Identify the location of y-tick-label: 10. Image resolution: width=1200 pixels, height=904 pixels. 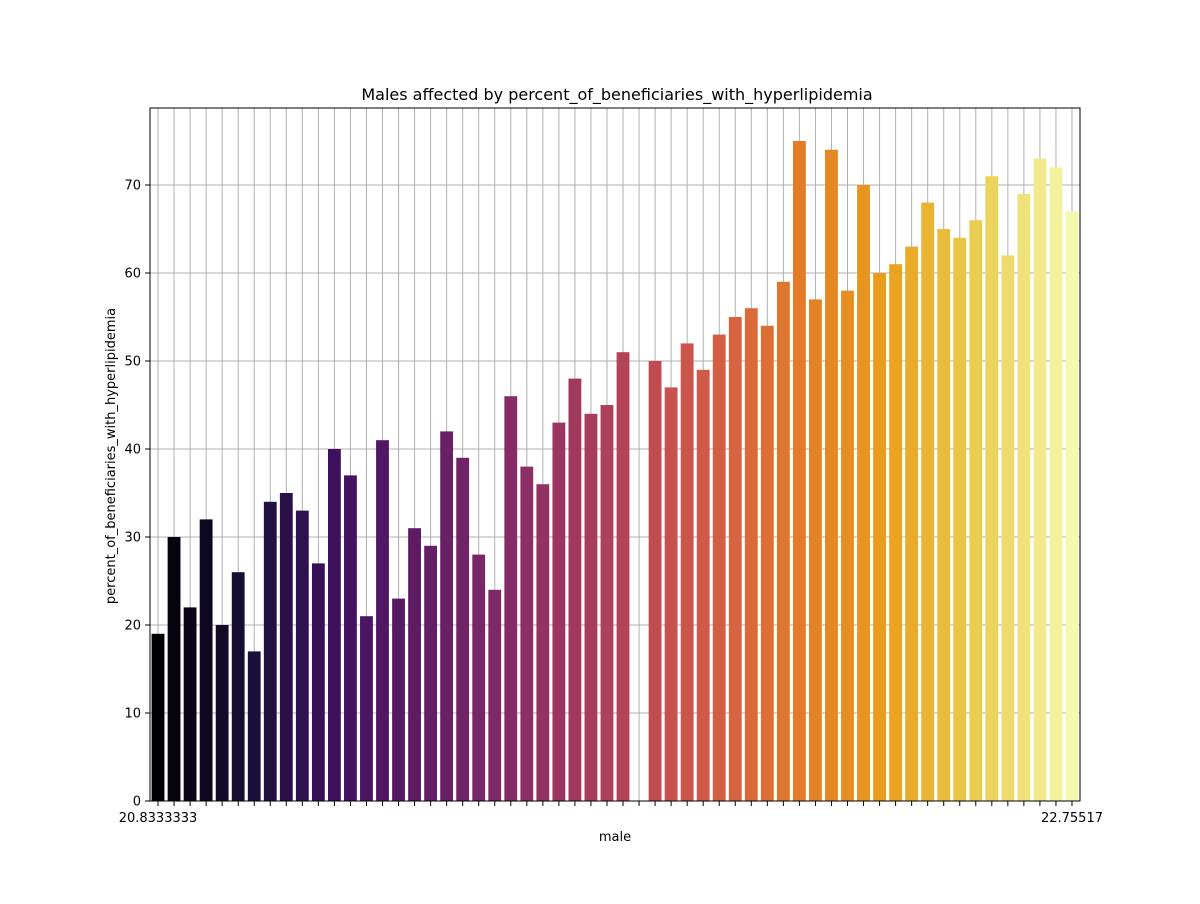
(132, 714).